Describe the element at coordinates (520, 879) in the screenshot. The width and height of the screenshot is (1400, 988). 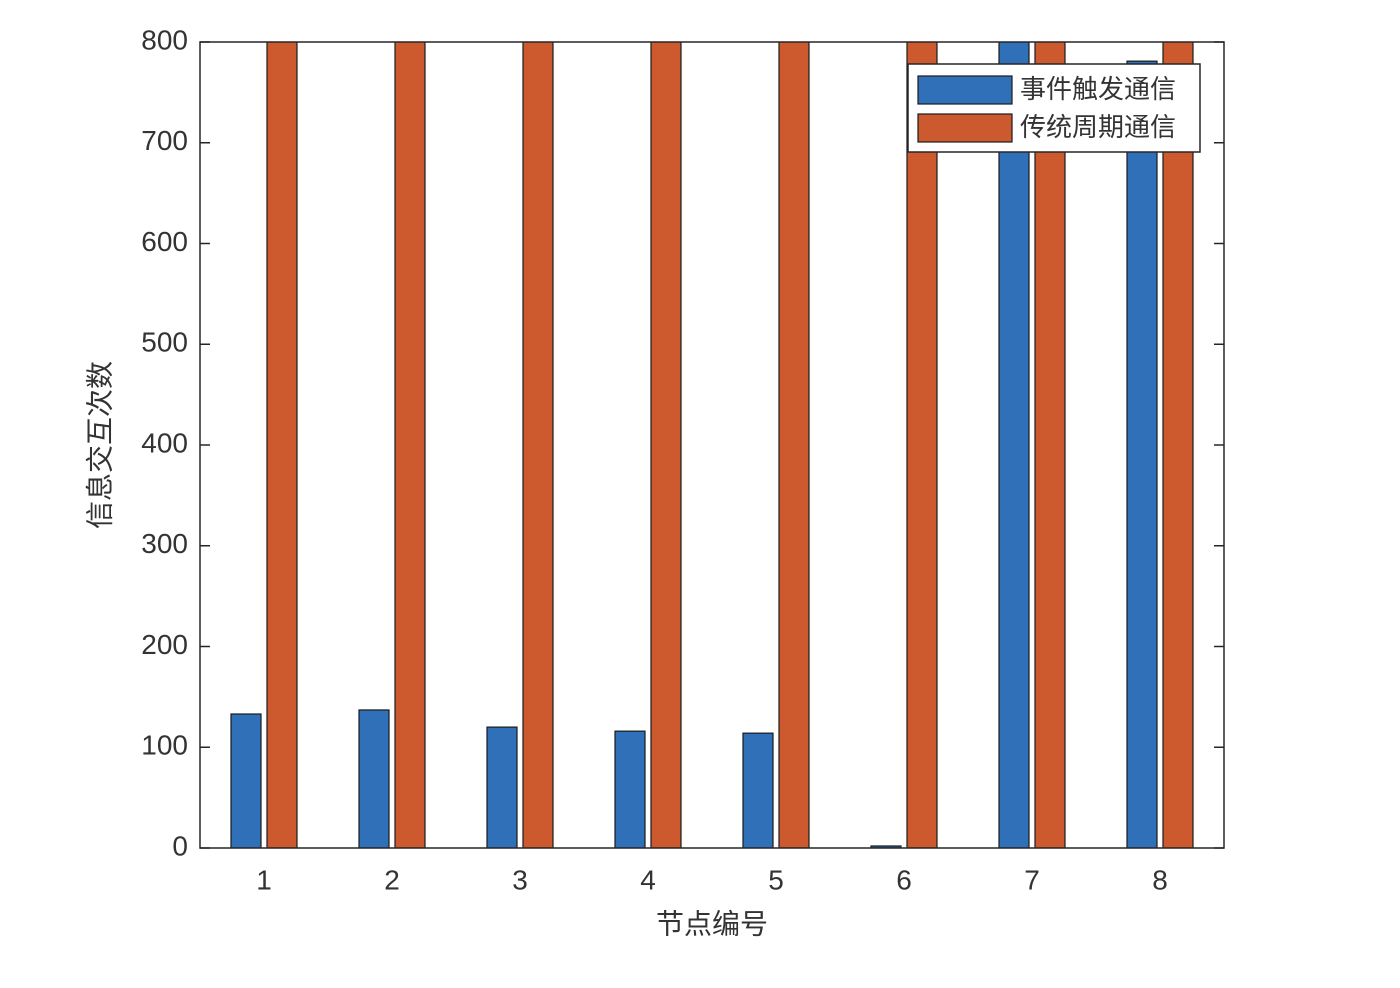
I see `x-tick-label: 3` at that location.